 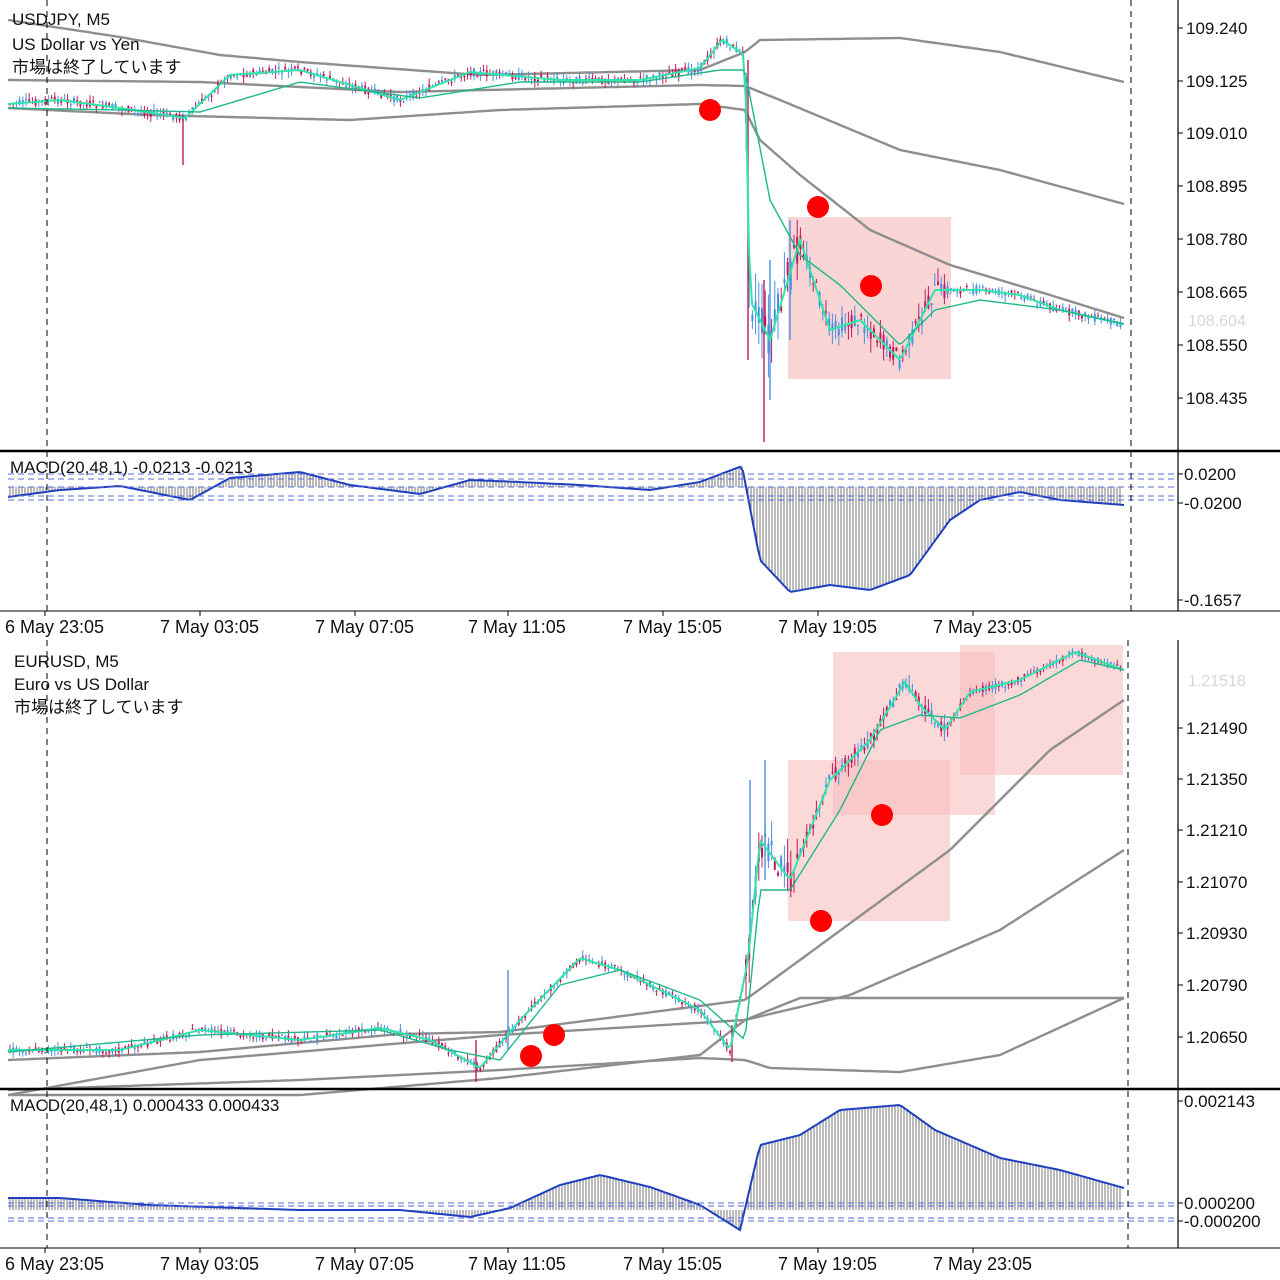 I want to click on macd-tick-label: -0.0200, so click(x=1213, y=503).